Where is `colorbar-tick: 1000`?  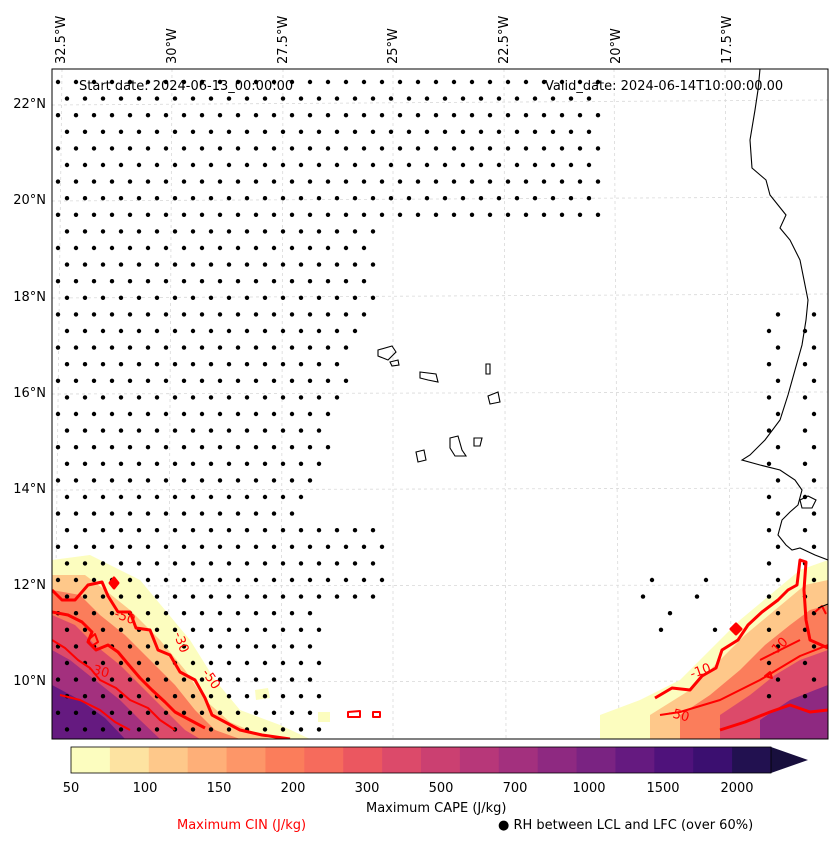
colorbar-tick: 1000 is located at coordinates (589, 788).